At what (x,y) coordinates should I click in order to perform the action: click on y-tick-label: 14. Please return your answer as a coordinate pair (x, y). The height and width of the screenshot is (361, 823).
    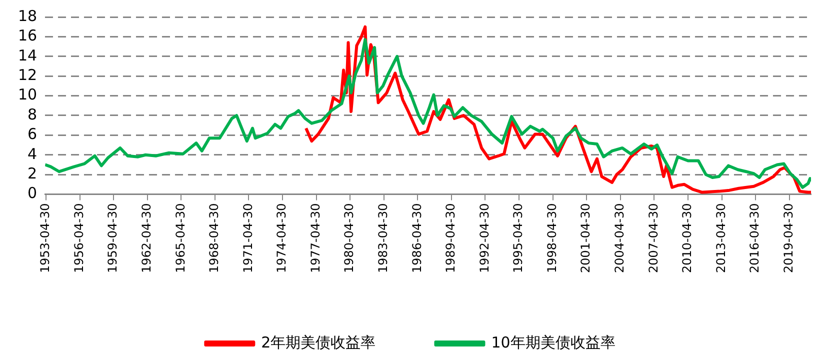
    Looking at the image, I should click on (28, 55).